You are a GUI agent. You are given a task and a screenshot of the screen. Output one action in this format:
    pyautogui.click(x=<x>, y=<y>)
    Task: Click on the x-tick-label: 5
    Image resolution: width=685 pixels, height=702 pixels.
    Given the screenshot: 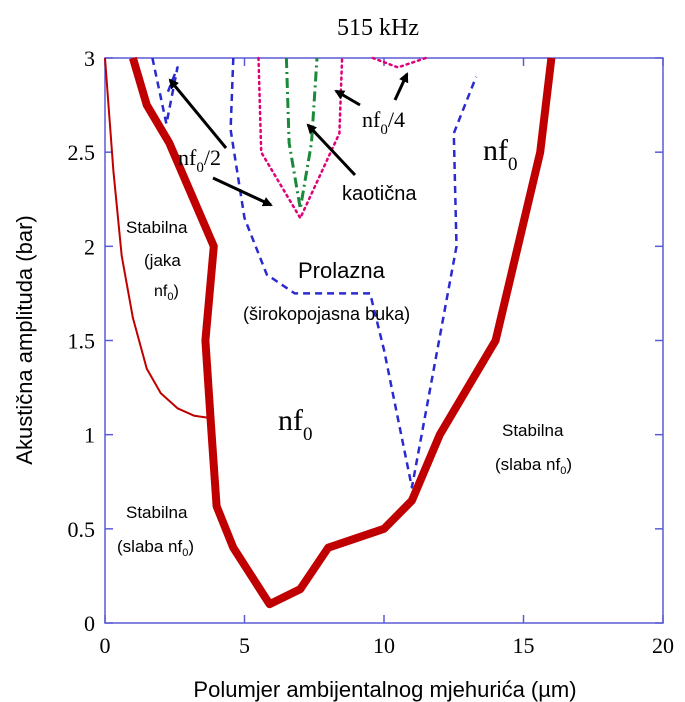 What is the action you would take?
    pyautogui.click(x=244, y=645)
    